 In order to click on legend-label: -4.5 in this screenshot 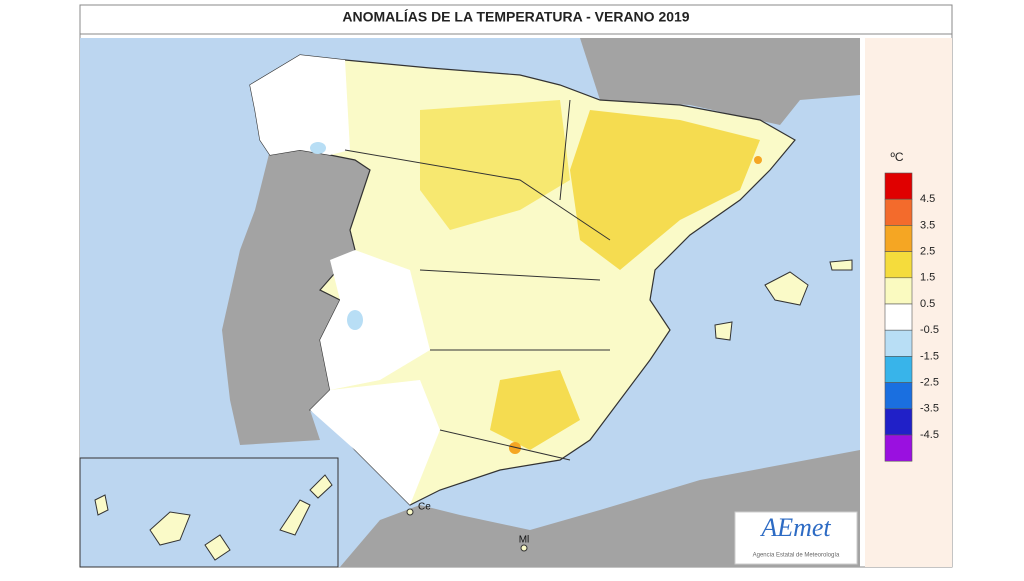, I will do `click(929, 435)`.